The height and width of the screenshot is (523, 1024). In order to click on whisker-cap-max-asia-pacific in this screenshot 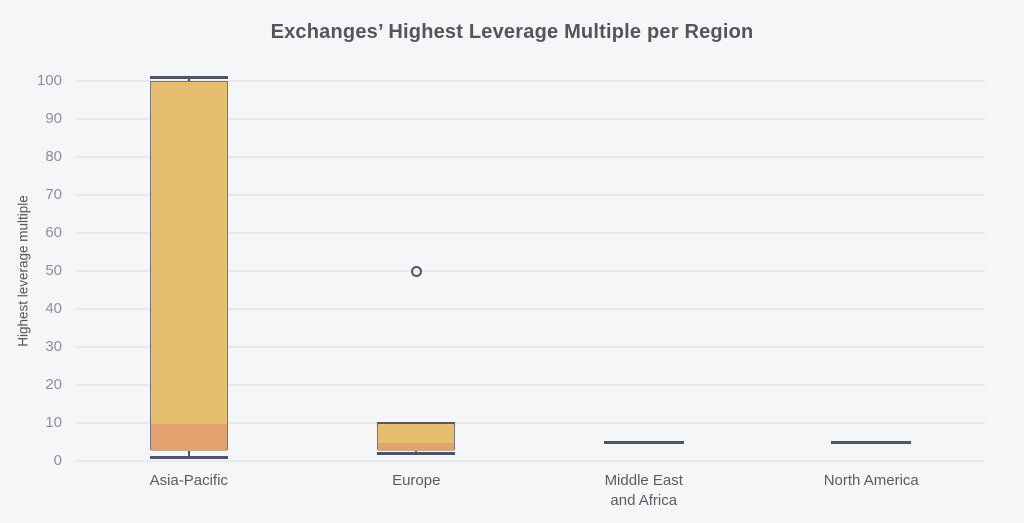, I will do `click(188, 77)`.